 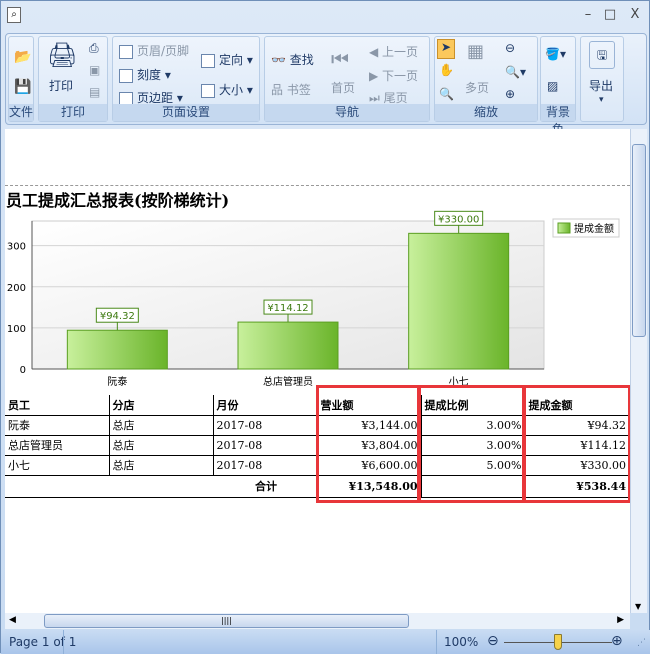 I want to click on export-button: 导出, so click(x=601, y=86).